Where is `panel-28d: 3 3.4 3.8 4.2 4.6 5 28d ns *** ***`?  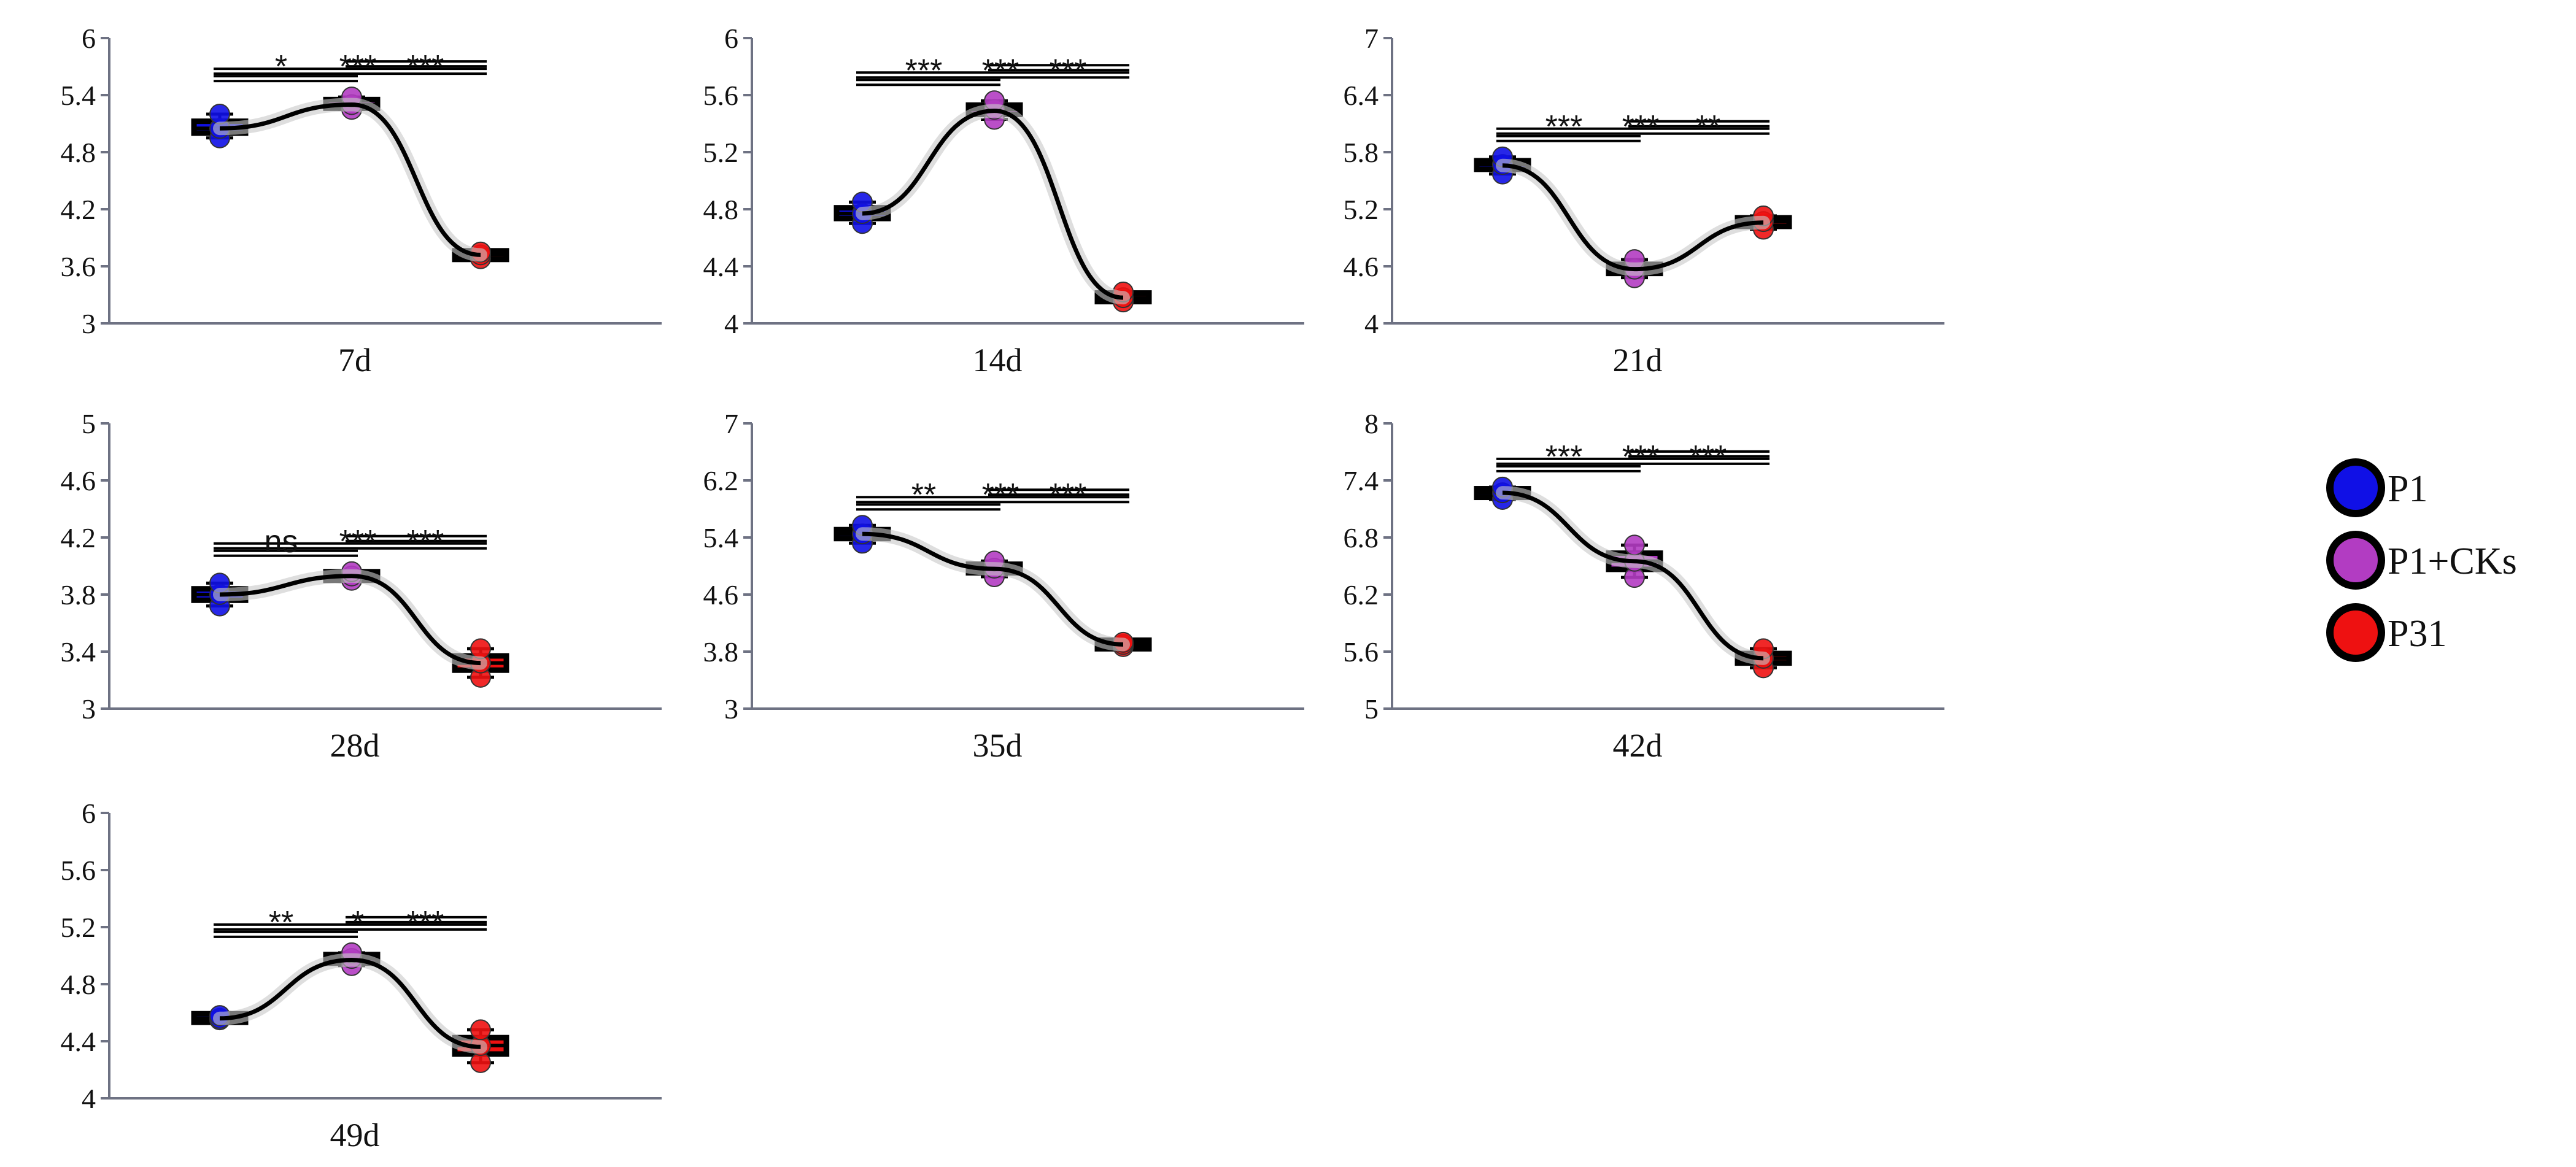 panel-28d: 3 3.4 3.8 4.2 4.6 5 28d ns *** *** is located at coordinates (361, 586).